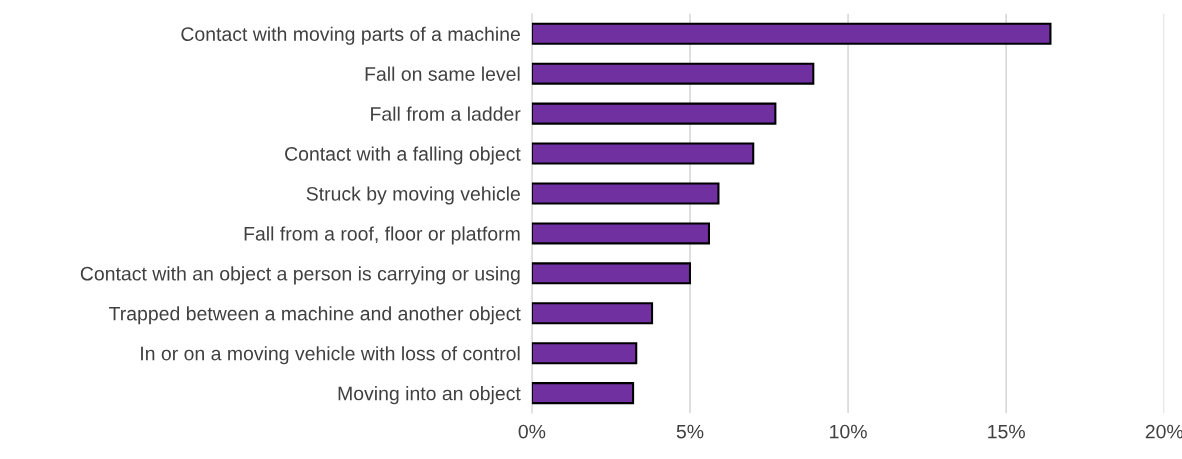 The image size is (1182, 459). What do you see at coordinates (429, 395) in the screenshot?
I see `y-tick-label: Moving into an object` at bounding box center [429, 395].